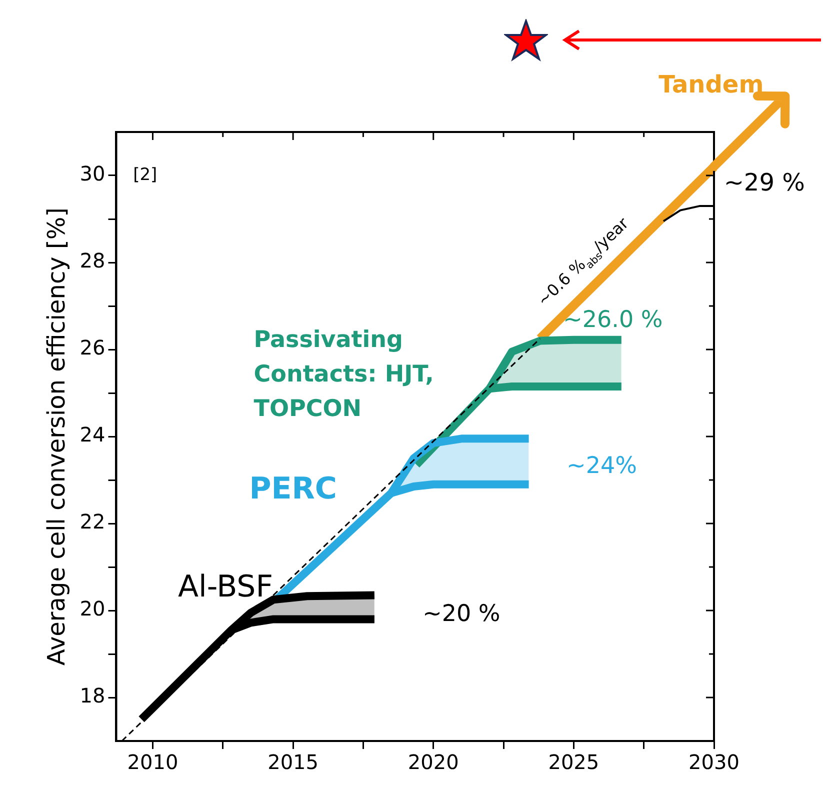 This screenshot has height=785, width=823. What do you see at coordinates (145, 174) in the screenshot?
I see `annotation: [2]` at bounding box center [145, 174].